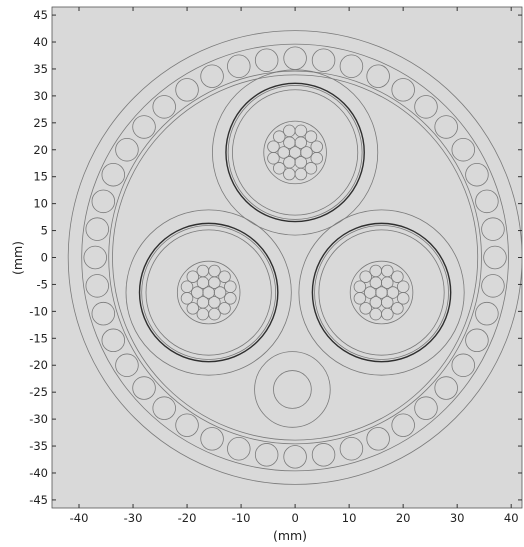 Image resolution: width=524 pixels, height=547 pixels. I want to click on y-tick-label: -10, so click(38, 311).